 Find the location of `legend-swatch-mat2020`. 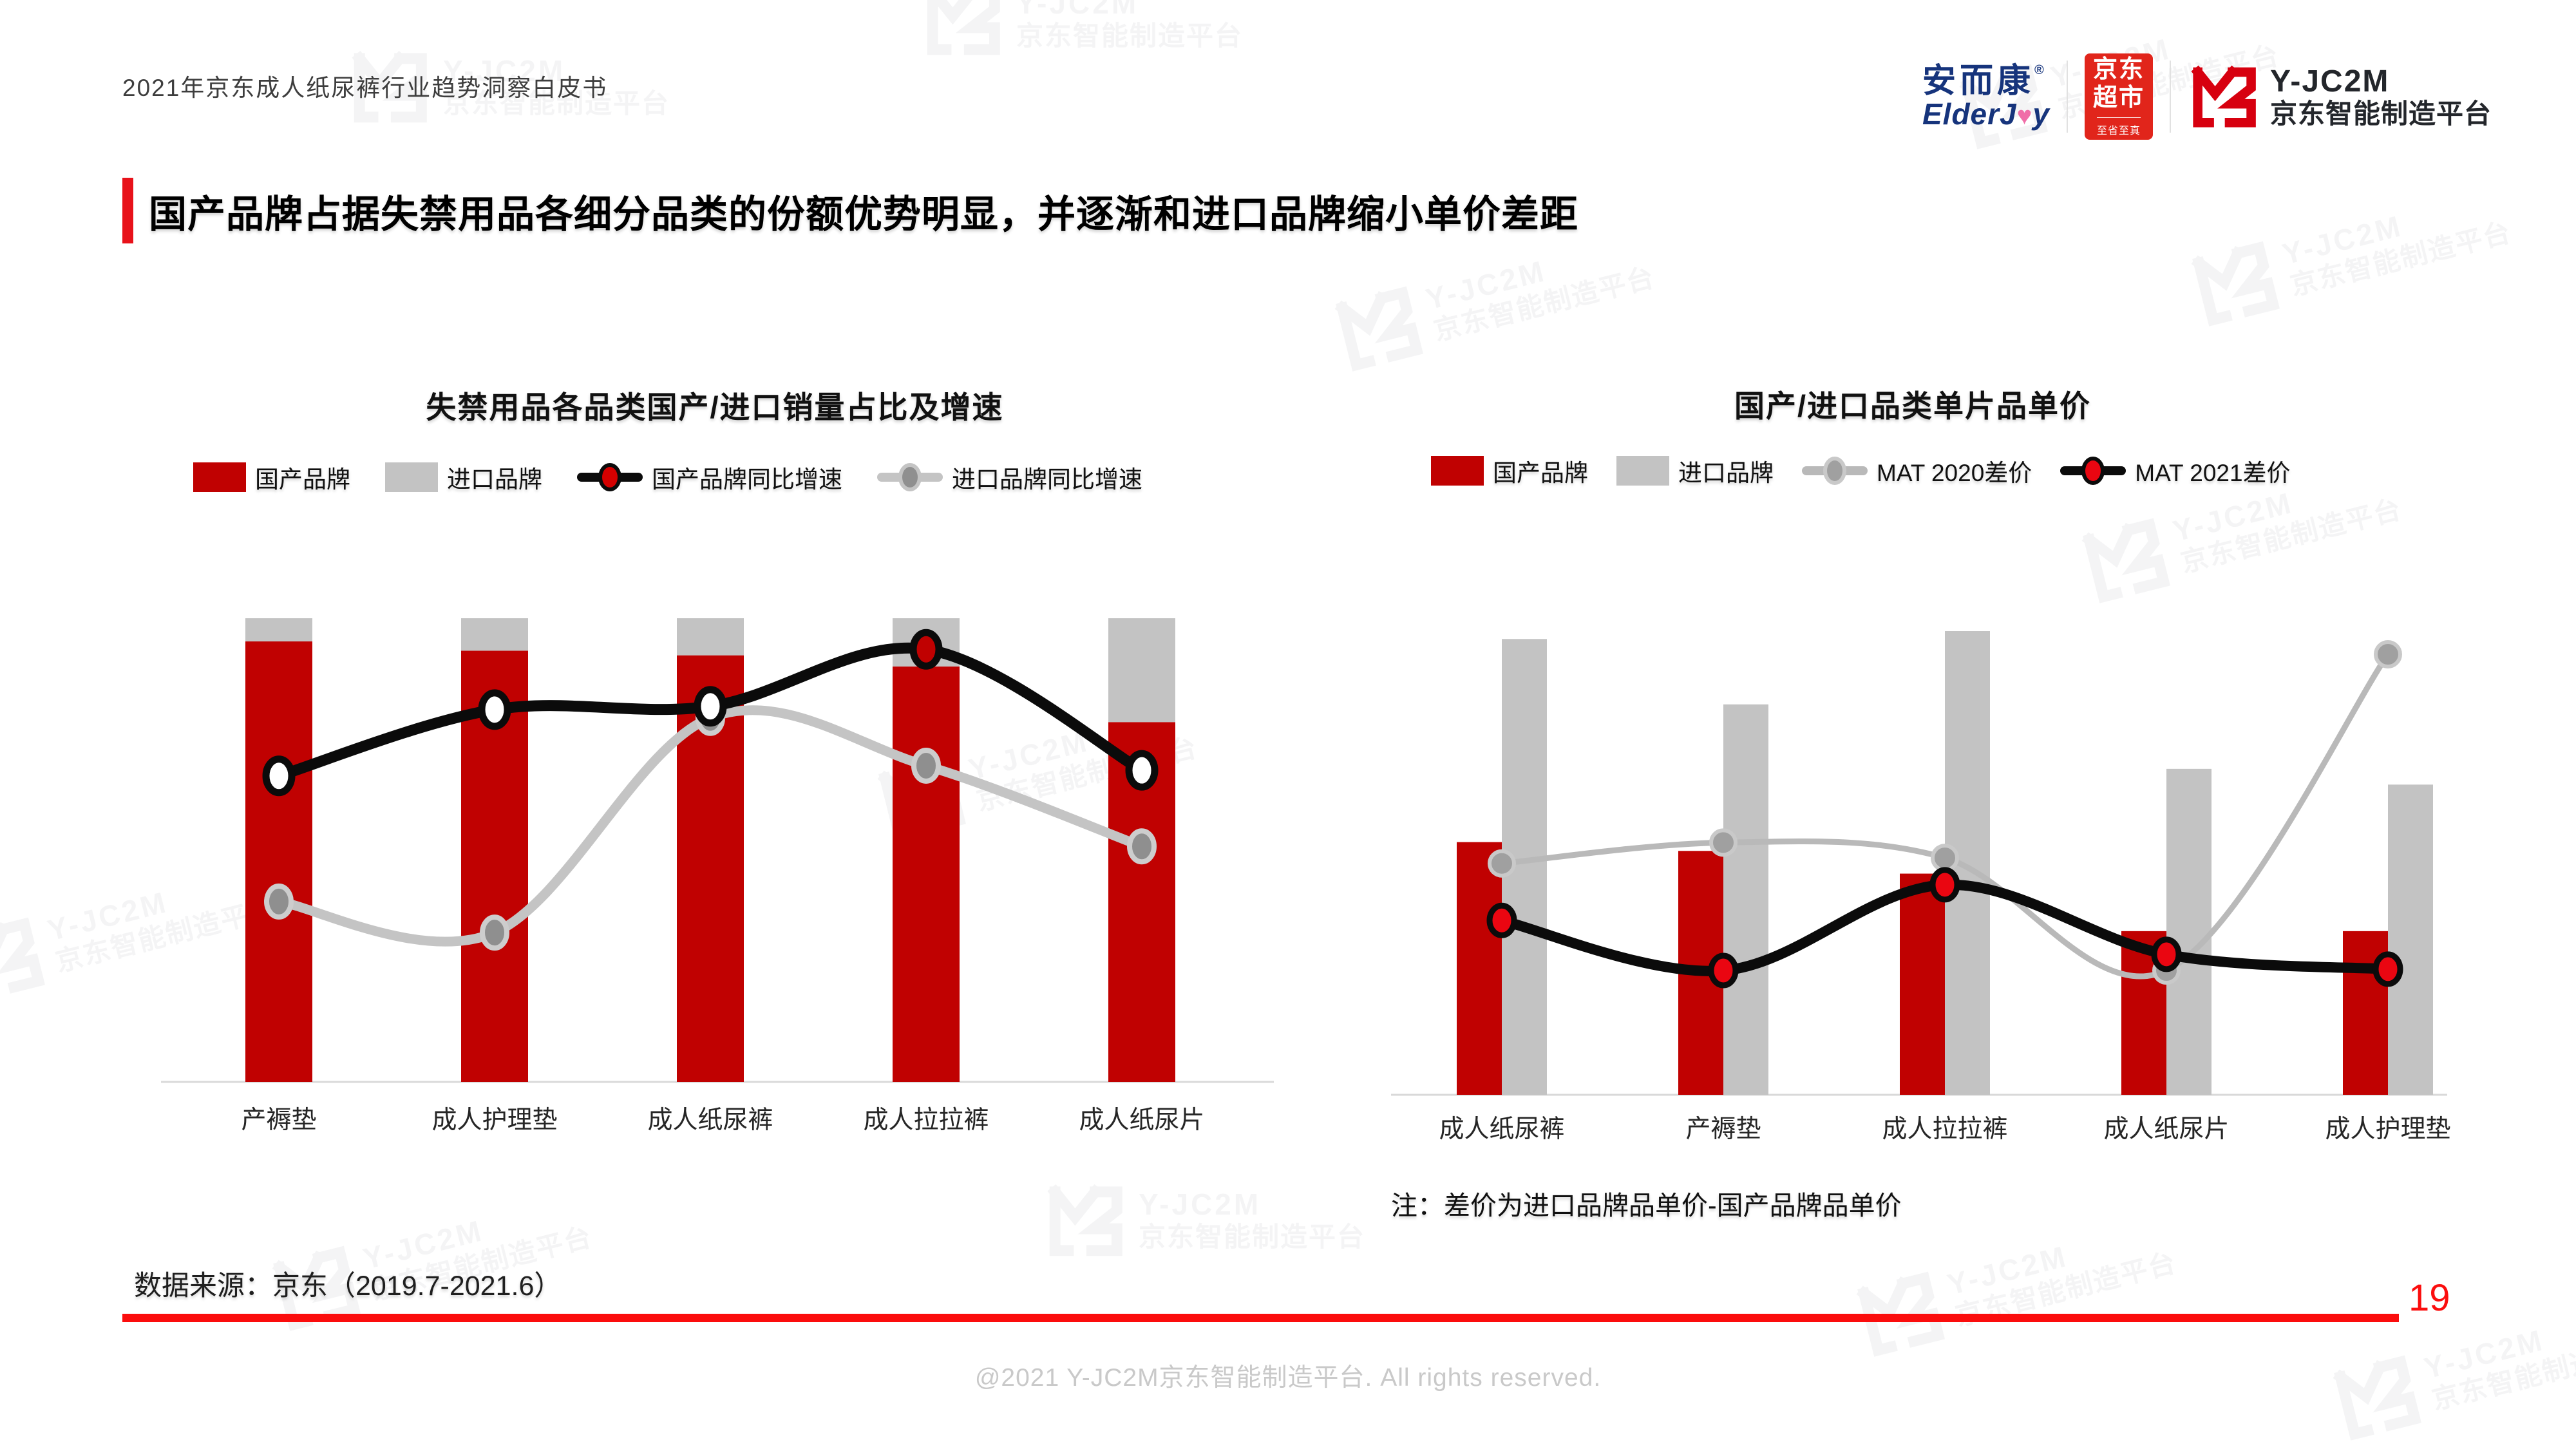

legend-swatch-mat2020 is located at coordinates (1835, 471).